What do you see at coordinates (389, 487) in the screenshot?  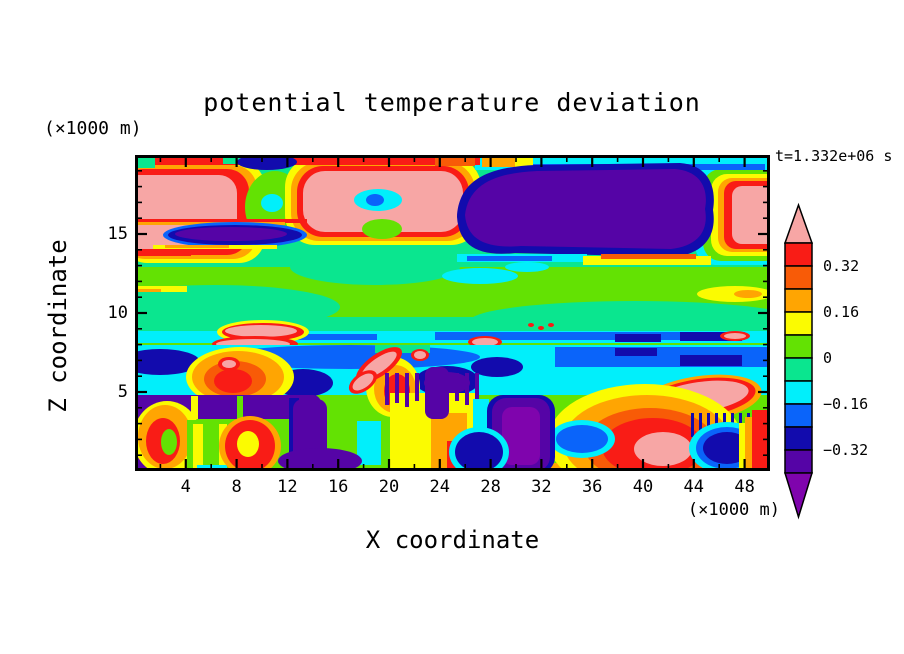 I see `x-tick-label: 20` at bounding box center [389, 487].